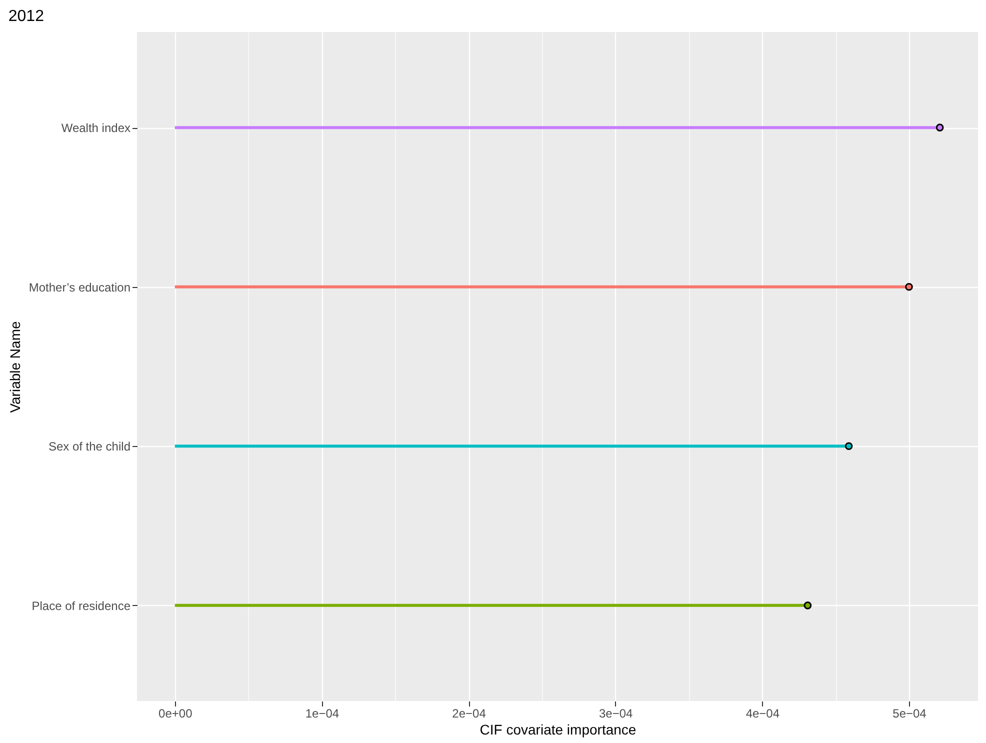 Image resolution: width=986 pixels, height=743 pixels. Describe the element at coordinates (89, 447) in the screenshot. I see `y-tick-label: Sex of the child` at that location.